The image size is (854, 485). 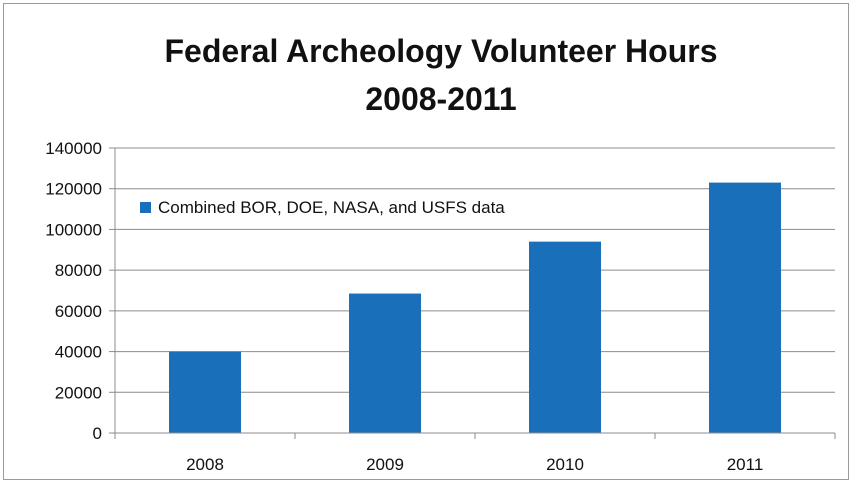 What do you see at coordinates (78, 311) in the screenshot?
I see `y-tick-label-60000: 60000` at bounding box center [78, 311].